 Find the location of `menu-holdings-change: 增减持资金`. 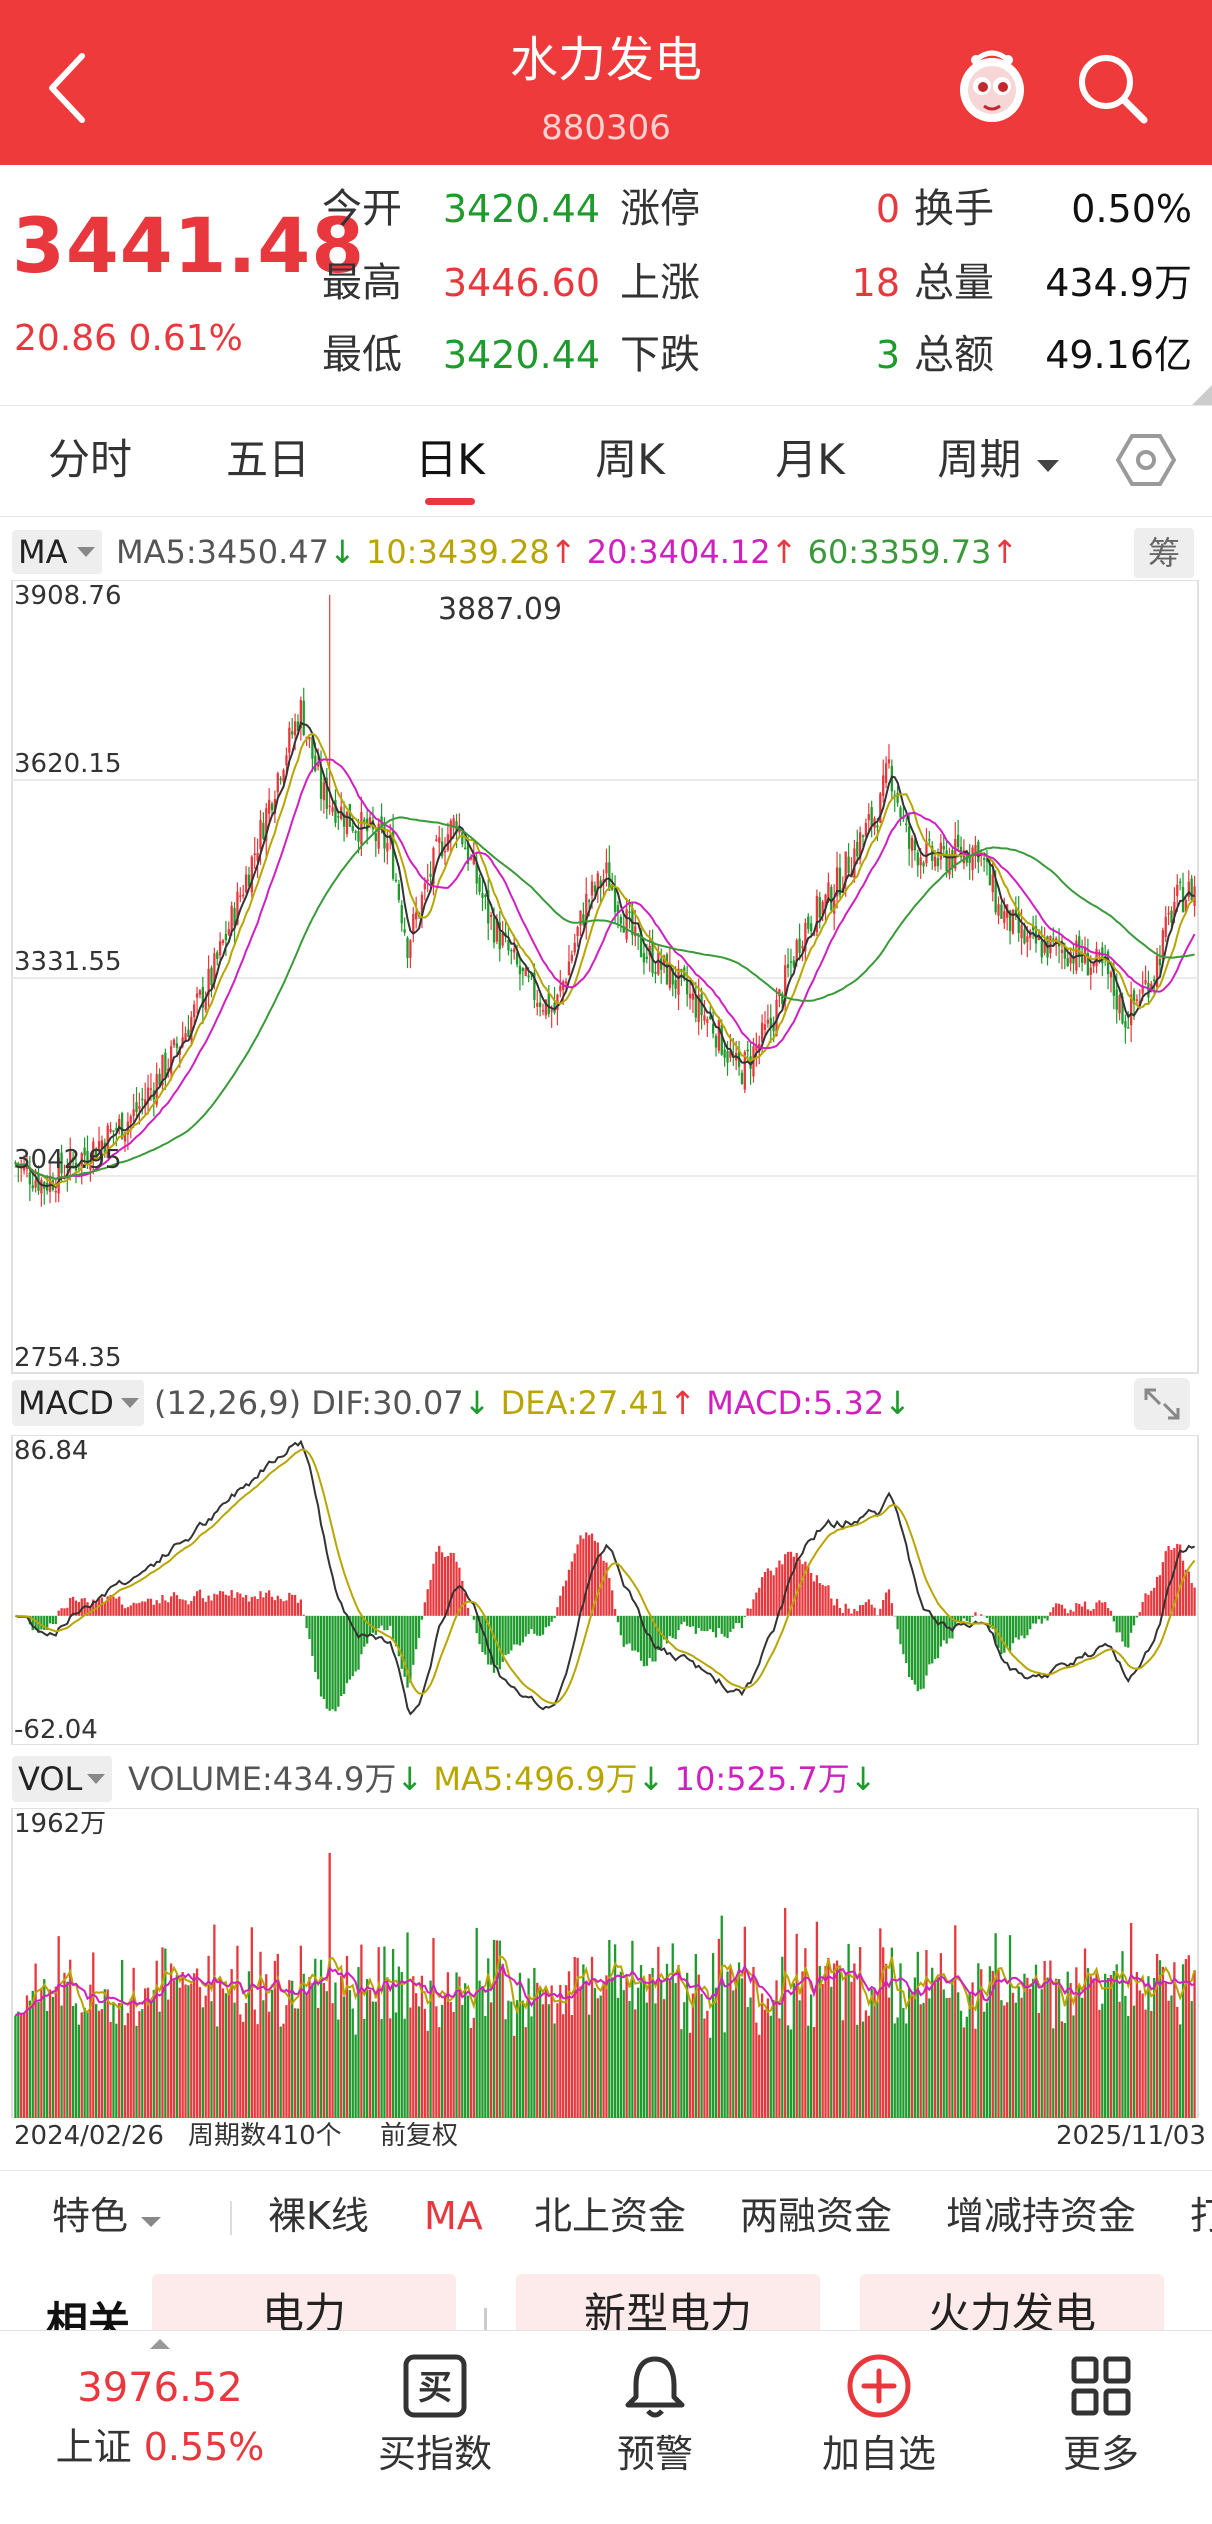

menu-holdings-change: 增减持资金 is located at coordinates (1041, 2216).